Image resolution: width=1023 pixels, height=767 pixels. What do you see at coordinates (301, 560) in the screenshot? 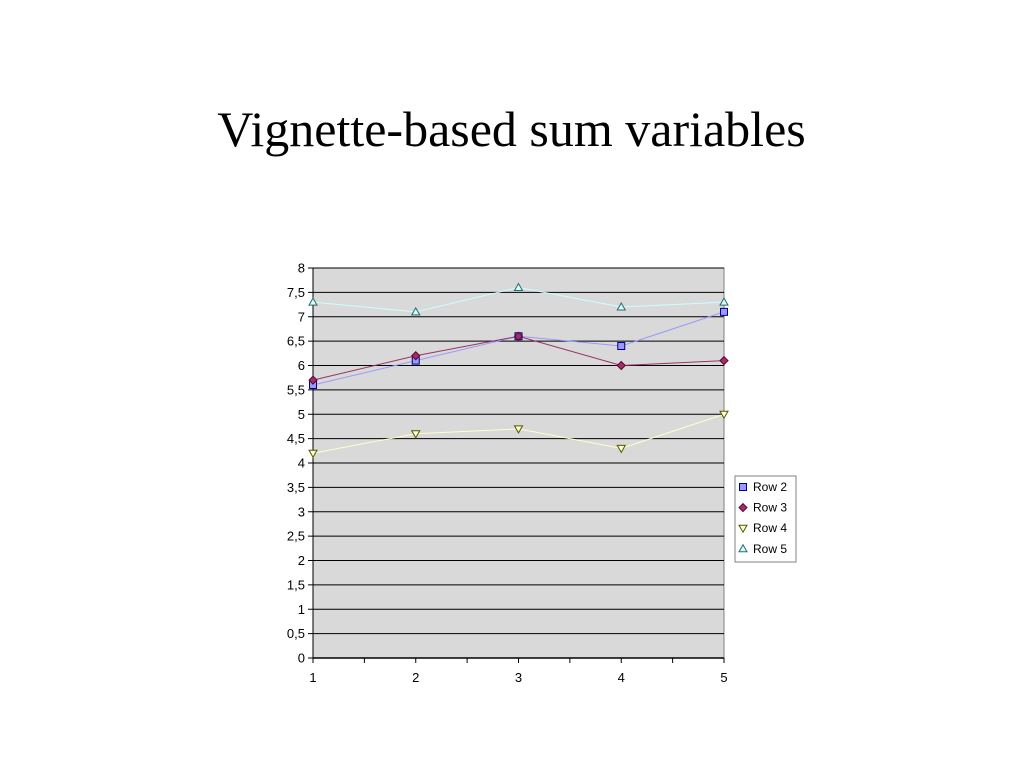
I see `y-tick-label: 2` at bounding box center [301, 560].